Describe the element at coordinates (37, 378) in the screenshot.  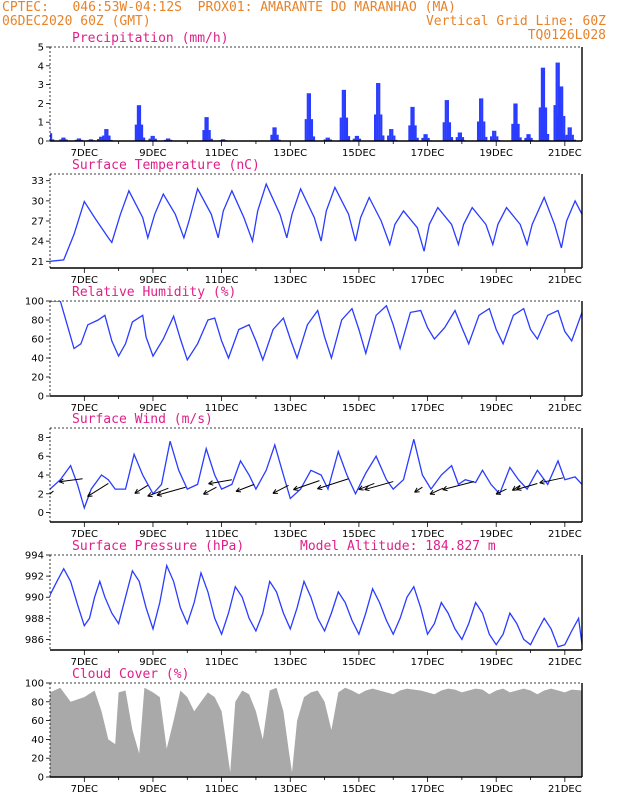
I see `y-tick-label: 20` at that location.